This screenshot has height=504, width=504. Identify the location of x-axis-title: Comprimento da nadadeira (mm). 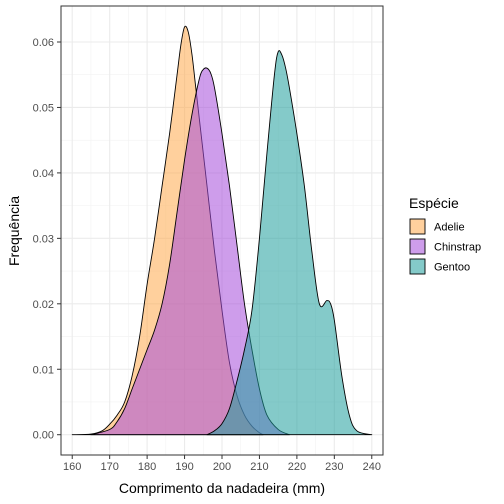
(222, 488).